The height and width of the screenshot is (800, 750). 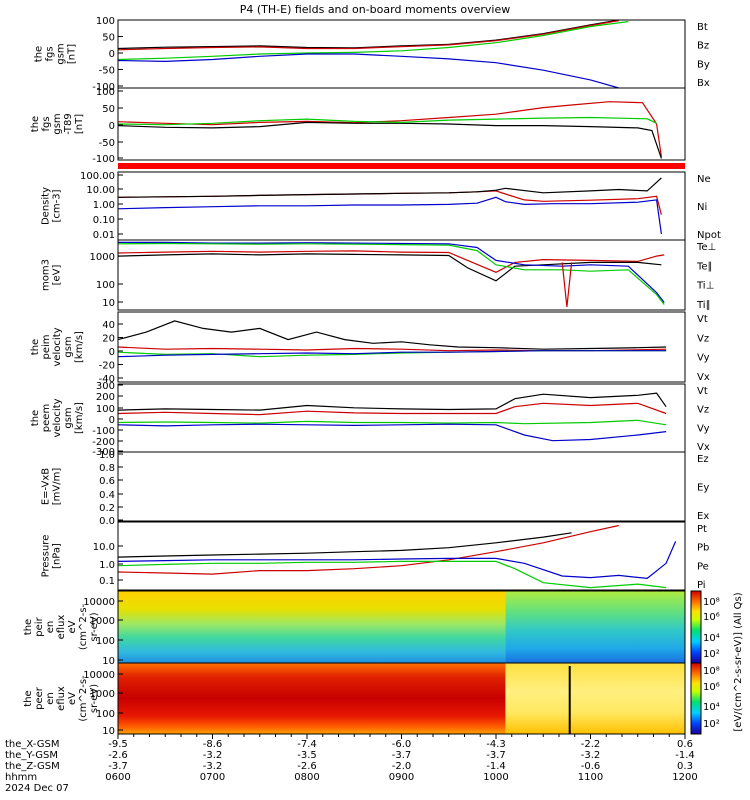 What do you see at coordinates (703, 488) in the screenshot?
I see `efield-legend-ey: Ey` at bounding box center [703, 488].